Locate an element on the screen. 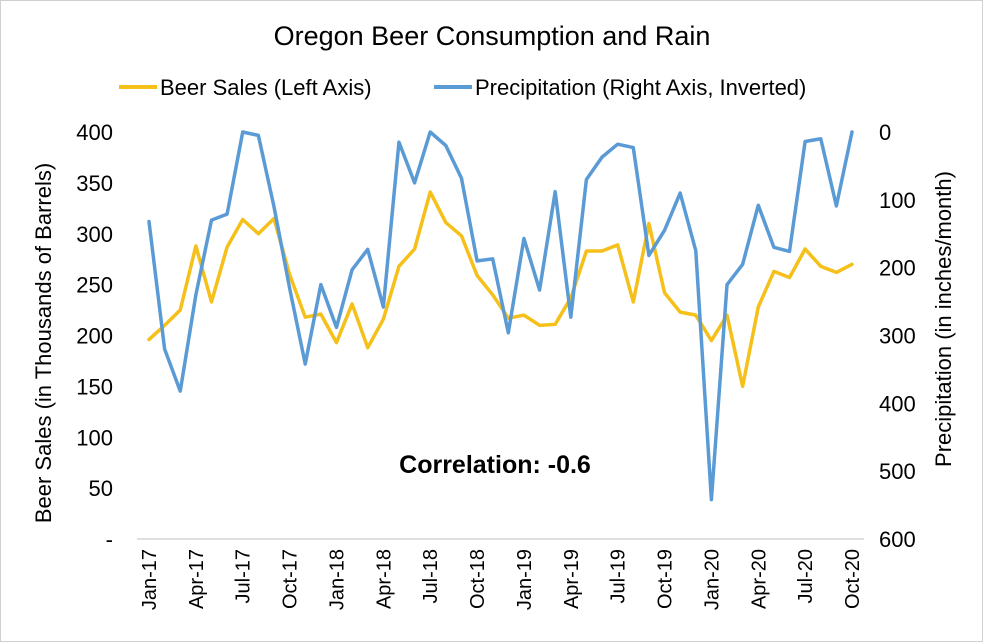 Image resolution: width=983 pixels, height=643 pixels. y-right-tick-label: 500 is located at coordinates (897, 471).